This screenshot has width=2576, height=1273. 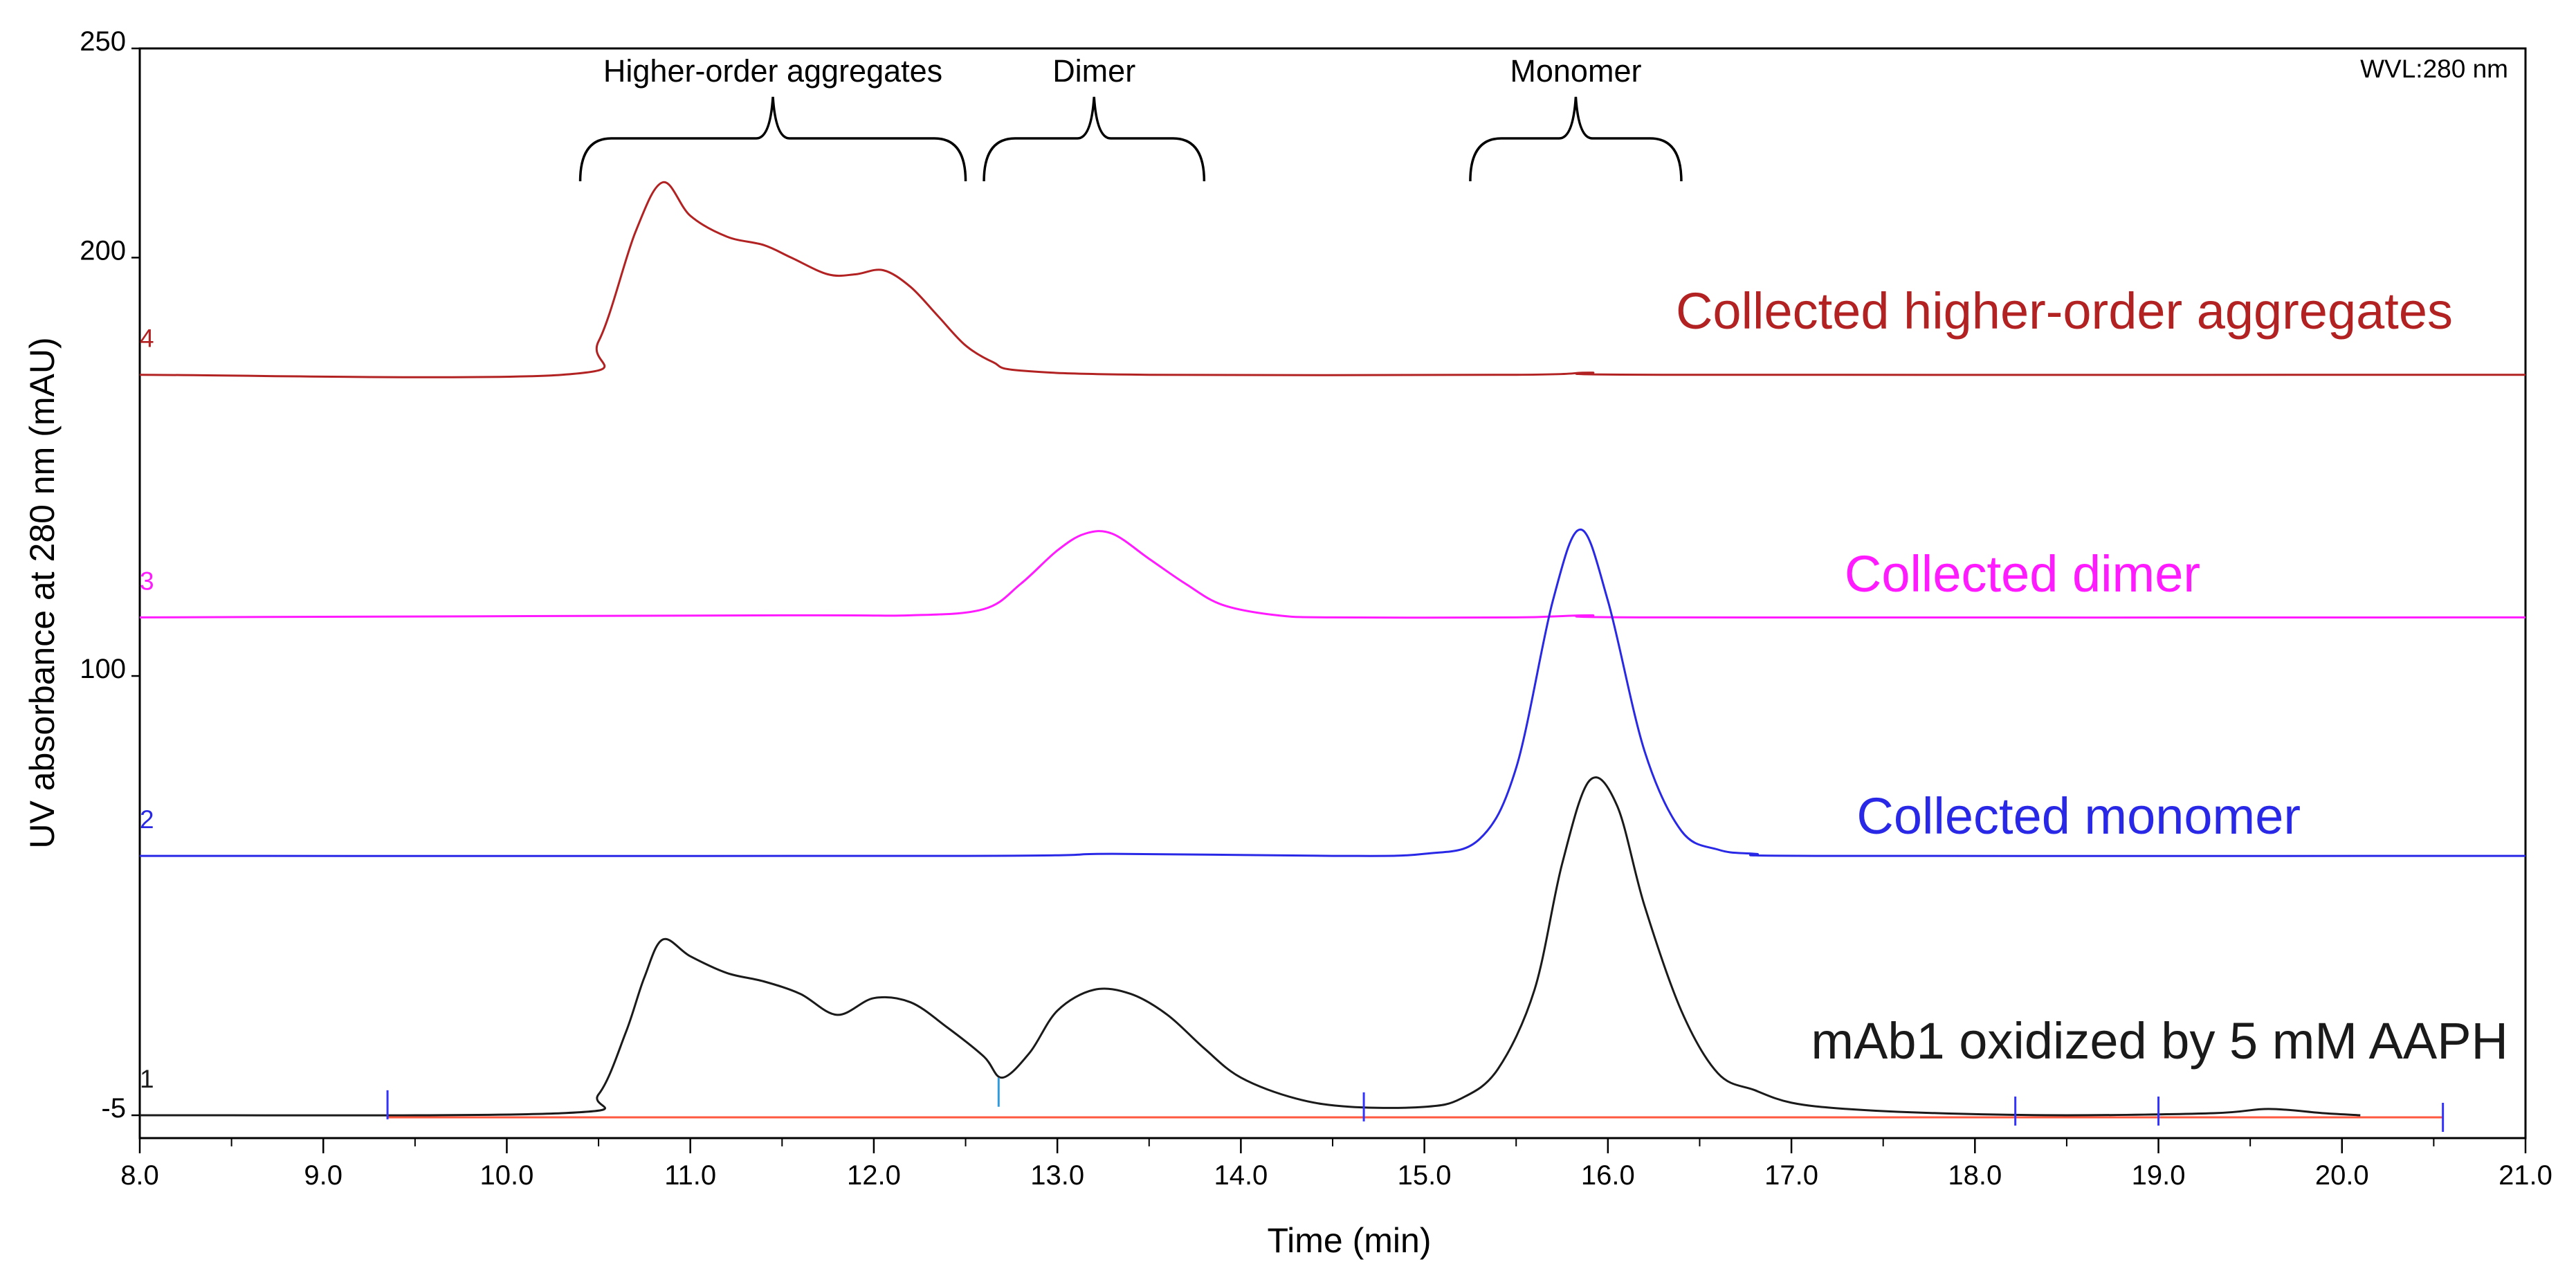 I want to click on x-tick-label: 21.0, so click(x=2525, y=1175).